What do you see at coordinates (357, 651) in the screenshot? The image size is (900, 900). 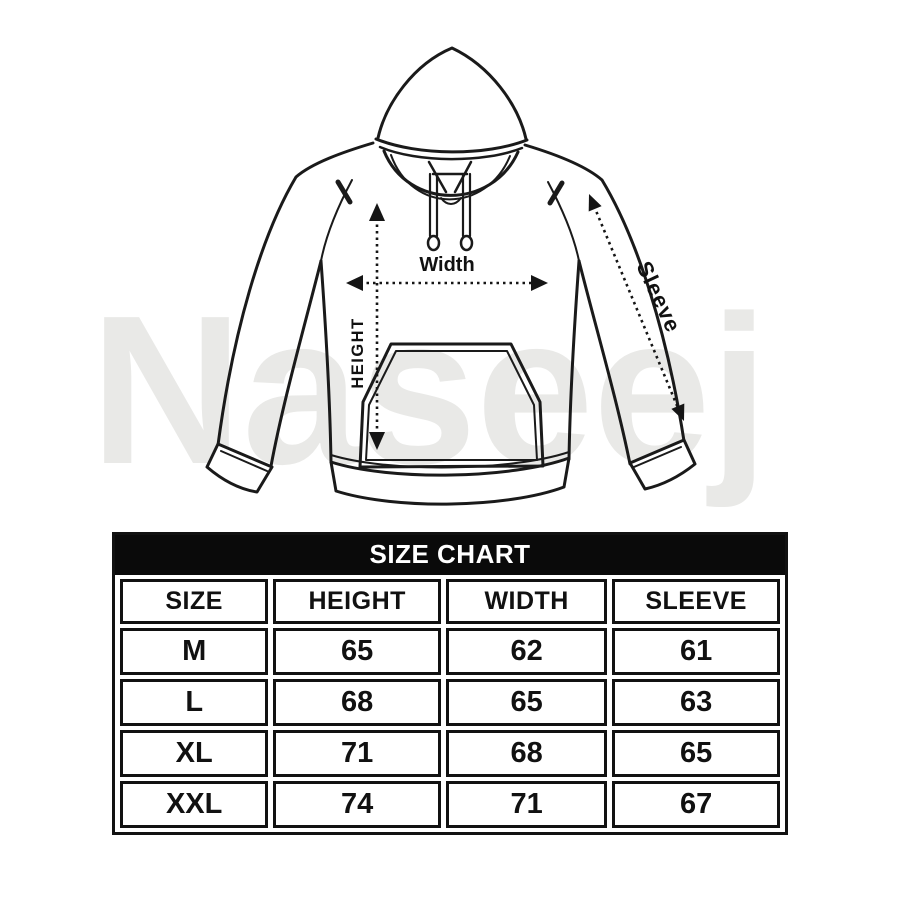 I see `cell-height: 65` at bounding box center [357, 651].